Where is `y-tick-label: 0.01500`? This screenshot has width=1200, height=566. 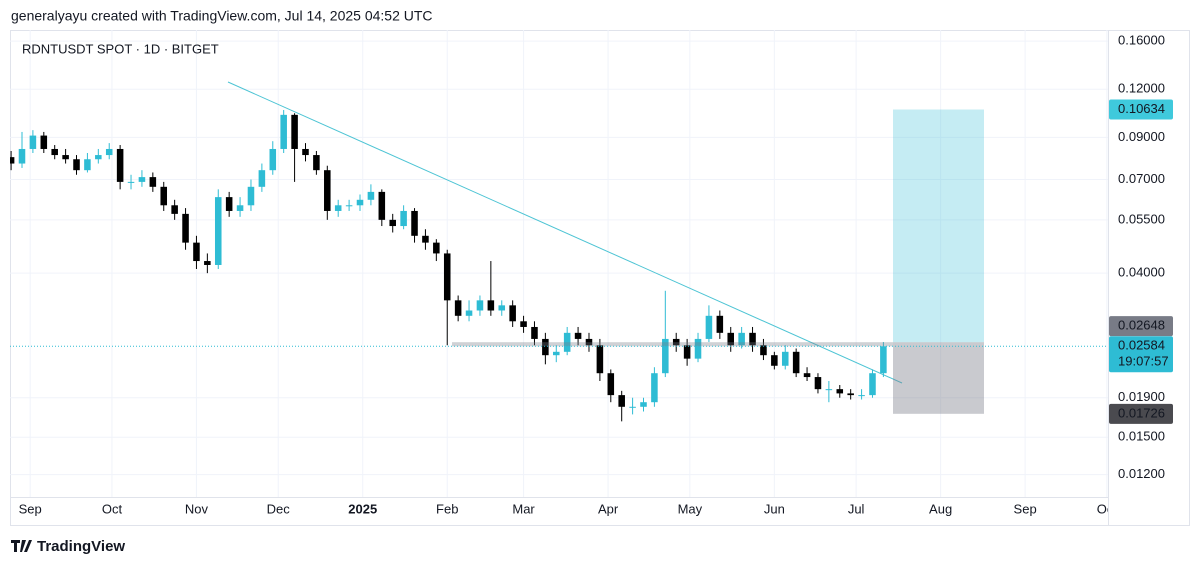 y-tick-label: 0.01500 is located at coordinates (1141, 436).